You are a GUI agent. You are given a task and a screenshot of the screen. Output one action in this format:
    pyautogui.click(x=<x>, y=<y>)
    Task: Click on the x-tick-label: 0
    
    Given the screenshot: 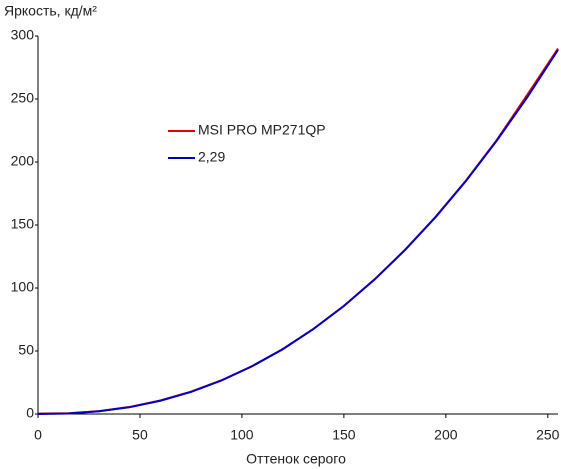 What is the action you would take?
    pyautogui.click(x=38, y=435)
    